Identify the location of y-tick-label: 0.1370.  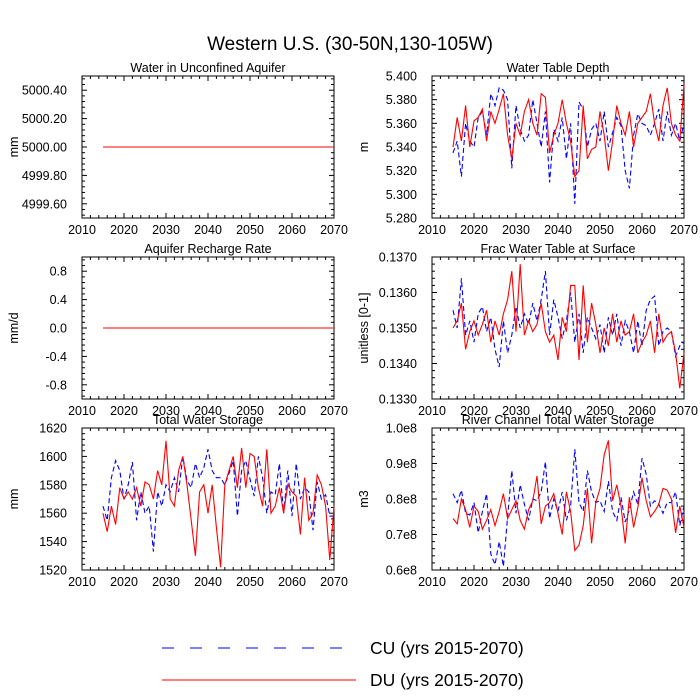
(398, 258).